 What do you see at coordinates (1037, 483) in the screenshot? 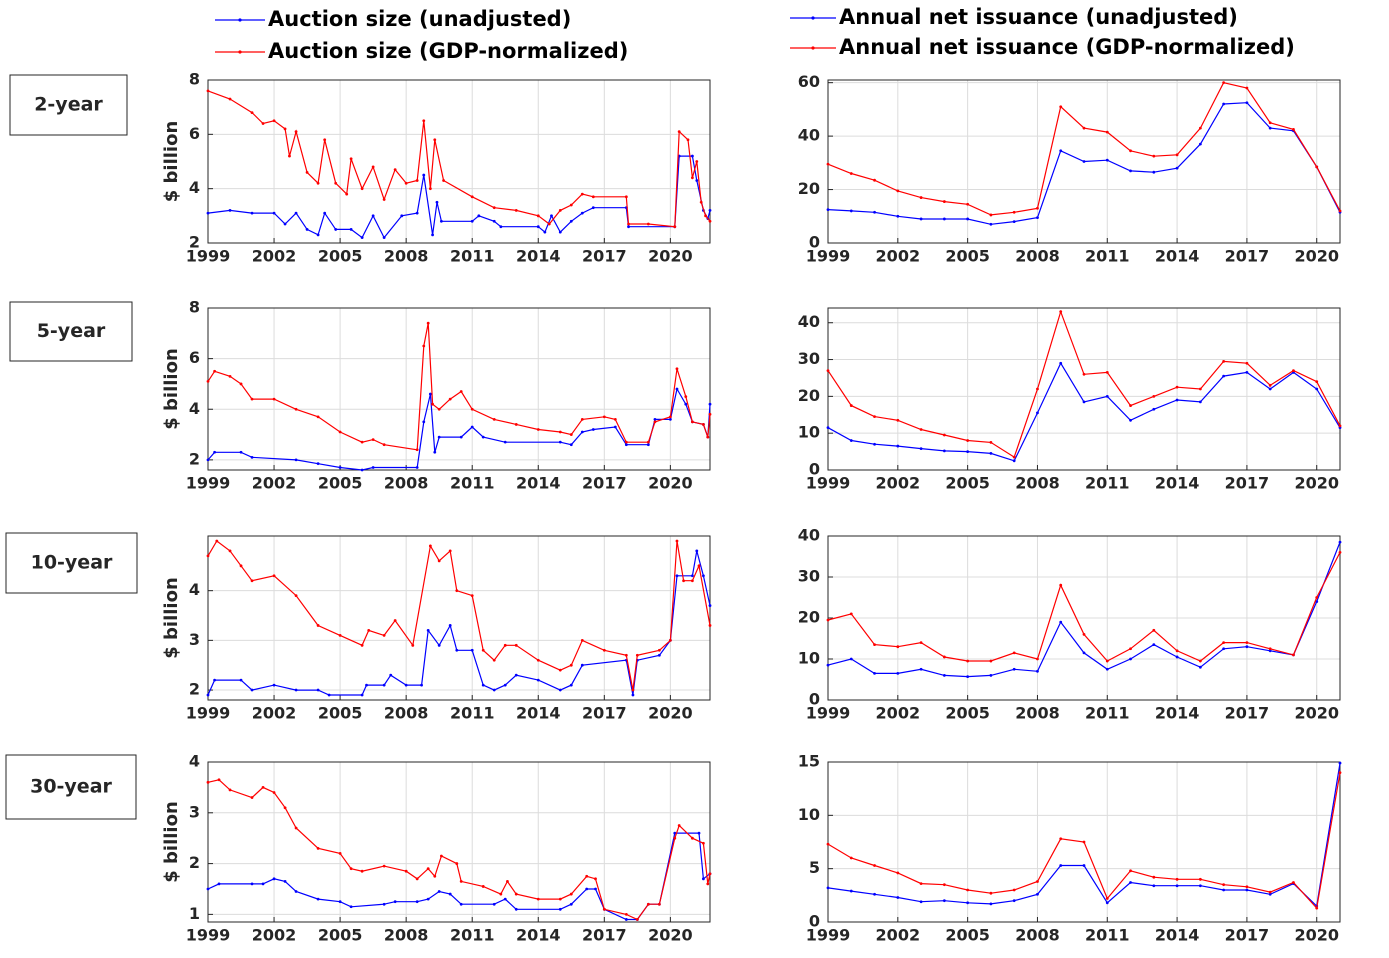
I see `x-tick-label: 2008` at bounding box center [1037, 483].